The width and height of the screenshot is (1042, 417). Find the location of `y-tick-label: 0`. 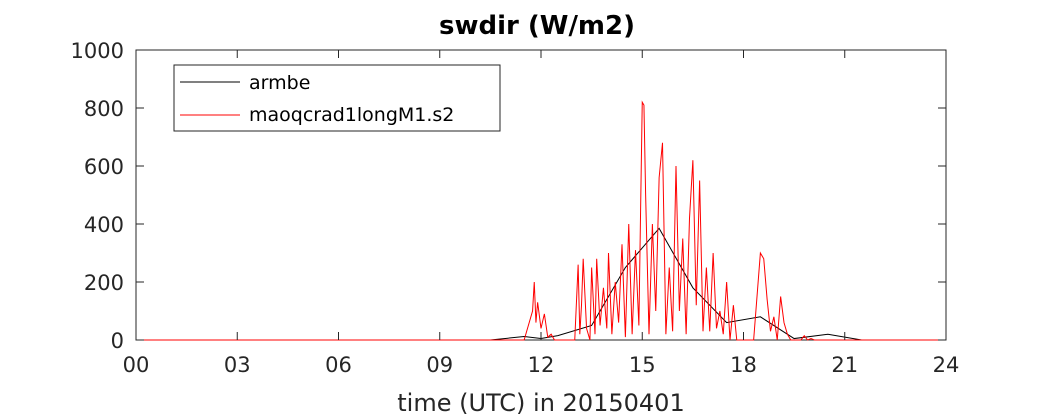

y-tick-label: 0 is located at coordinates (117, 341).